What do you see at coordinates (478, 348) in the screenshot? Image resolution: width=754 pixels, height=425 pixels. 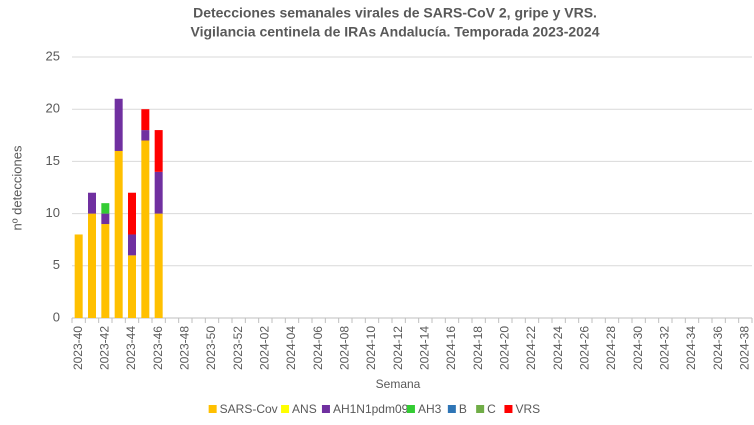 I see `x-tick-label: 2024-18` at bounding box center [478, 348].